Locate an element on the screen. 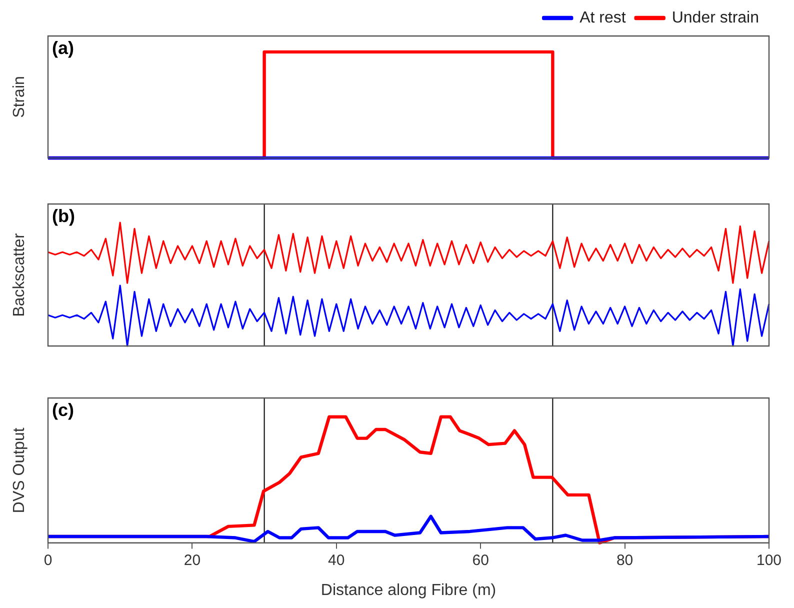 Image resolution: width=794 pixels, height=608 pixels. y-axis-title: DVS Output is located at coordinates (19, 470).